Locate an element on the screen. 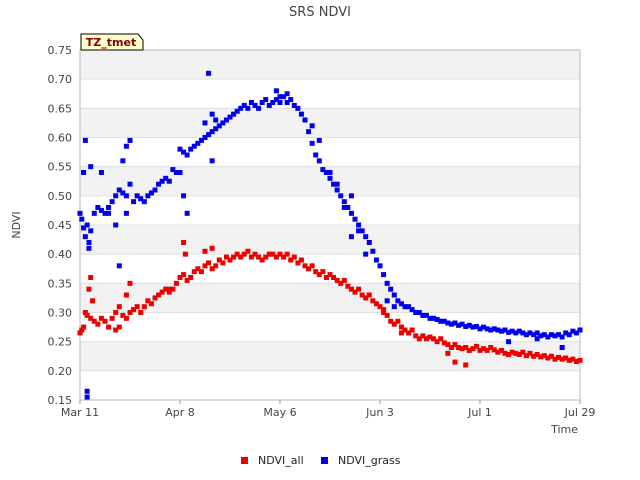 The width and height of the screenshot is (640, 480). x-tick-label: Jul 1 is located at coordinates (479, 412).